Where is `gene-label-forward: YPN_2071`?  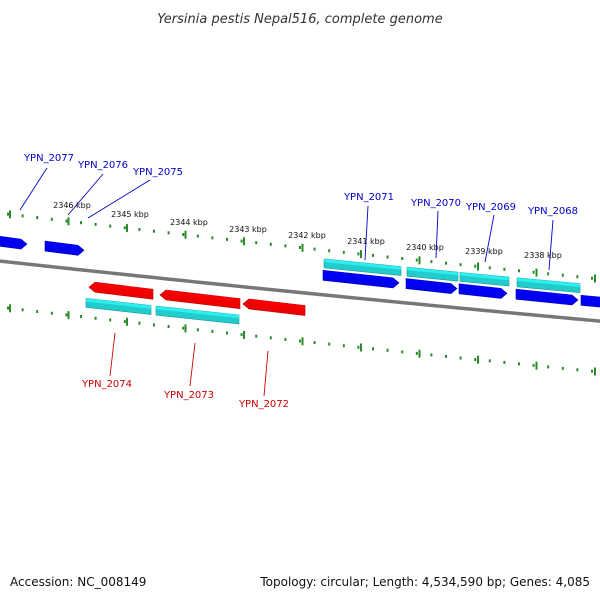
gene-label-forward: YPN_2071 is located at coordinates (368, 197).